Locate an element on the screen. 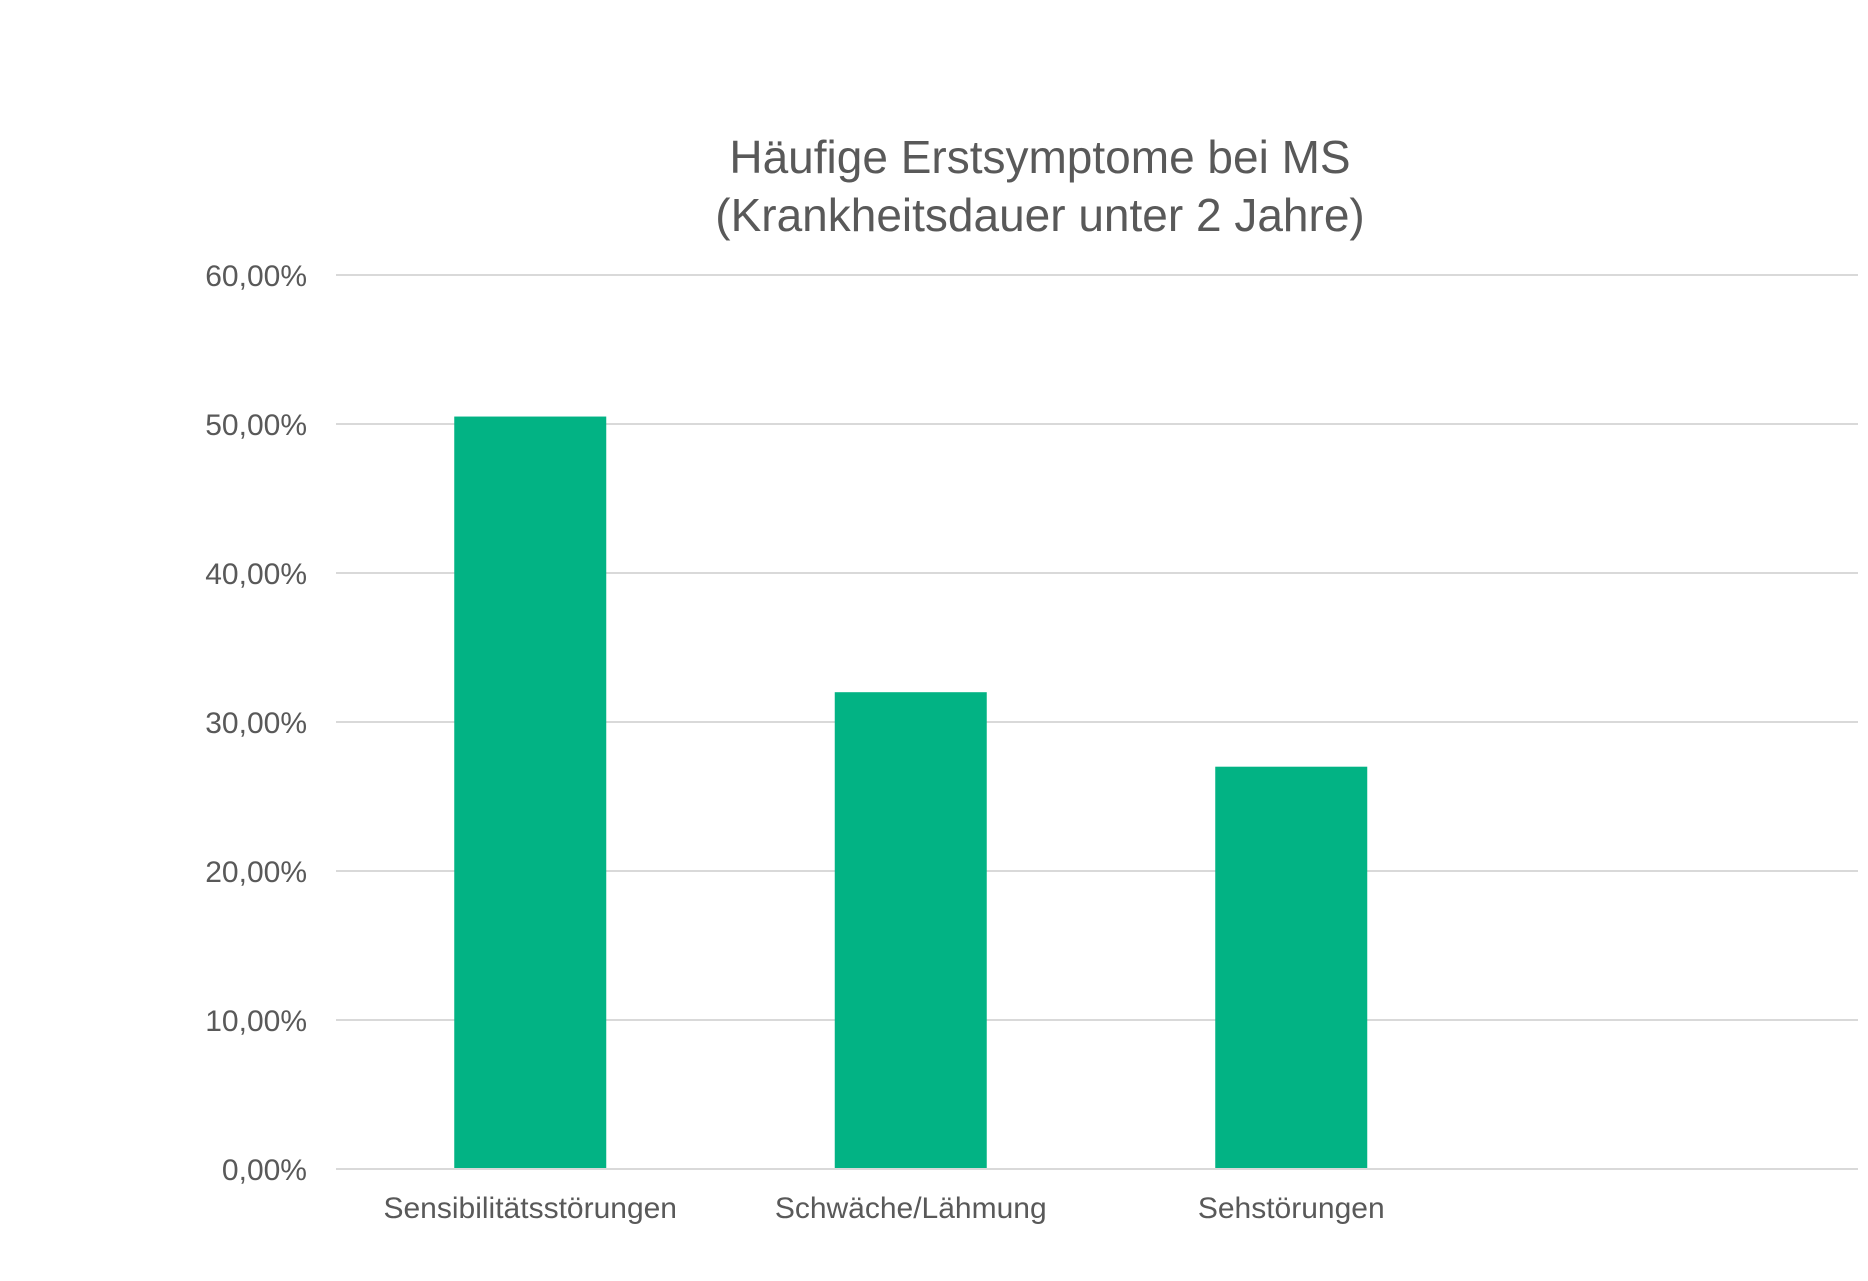  y-tick-label: 50,00% is located at coordinates (256, 425).